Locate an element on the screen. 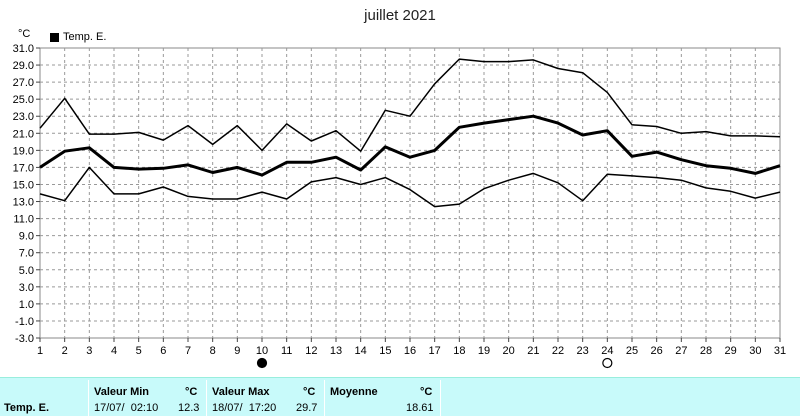  x-tick-label: 15 is located at coordinates (385, 351).